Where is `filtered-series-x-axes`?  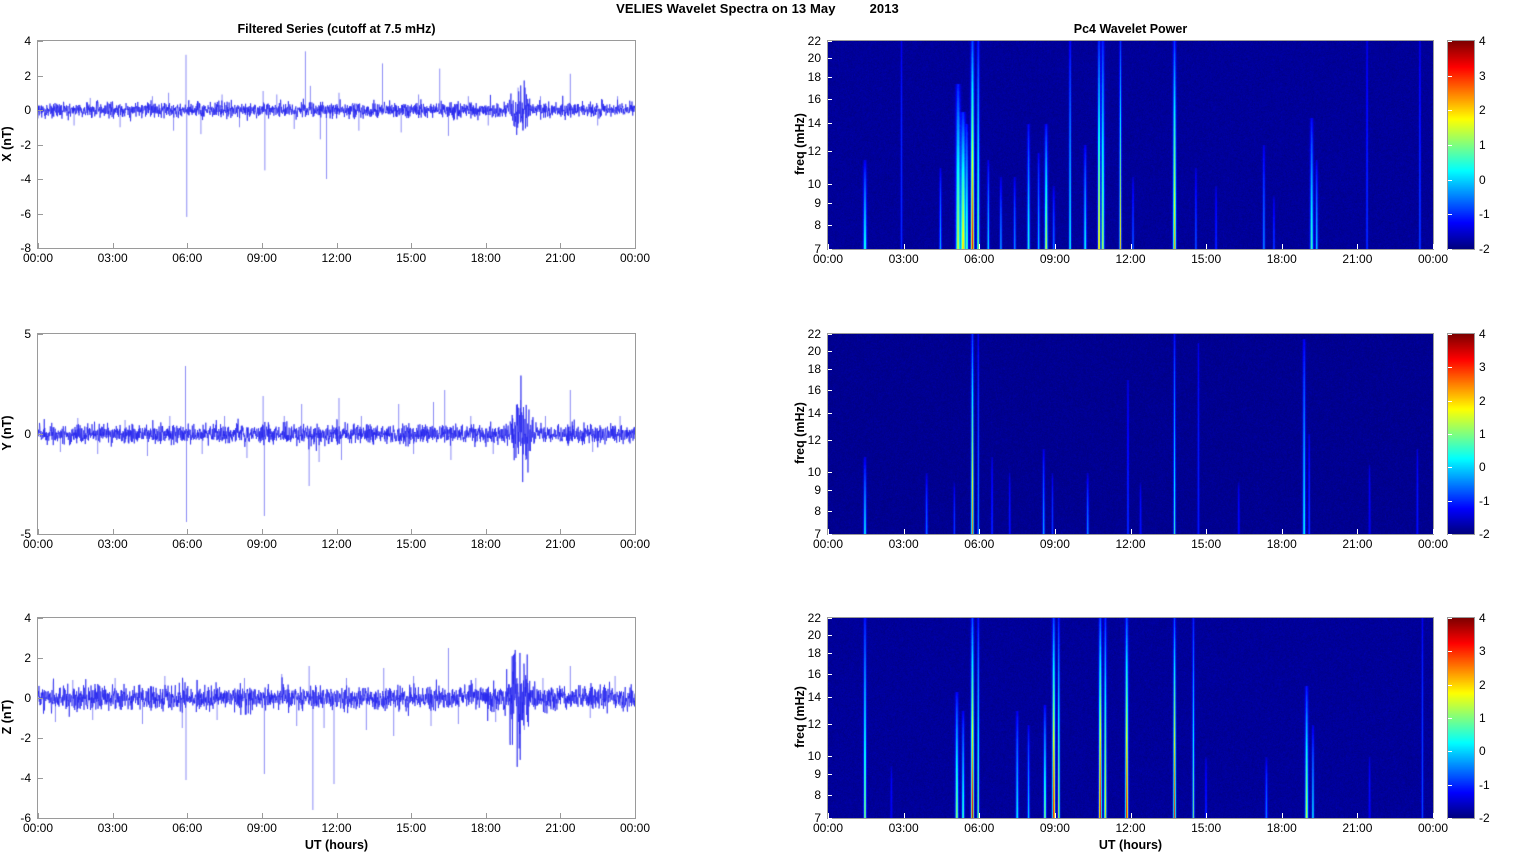
filtered-series-x-axes is located at coordinates (336, 144).